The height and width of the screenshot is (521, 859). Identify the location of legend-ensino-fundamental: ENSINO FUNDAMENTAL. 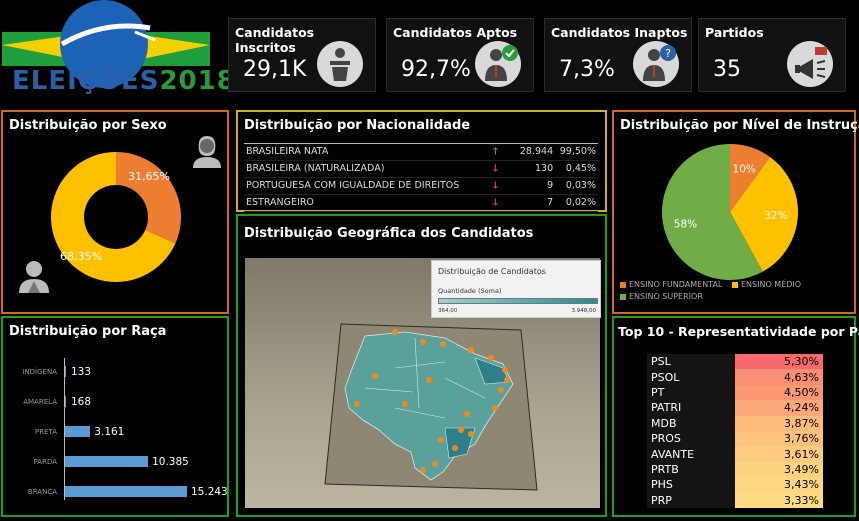
(671, 284).